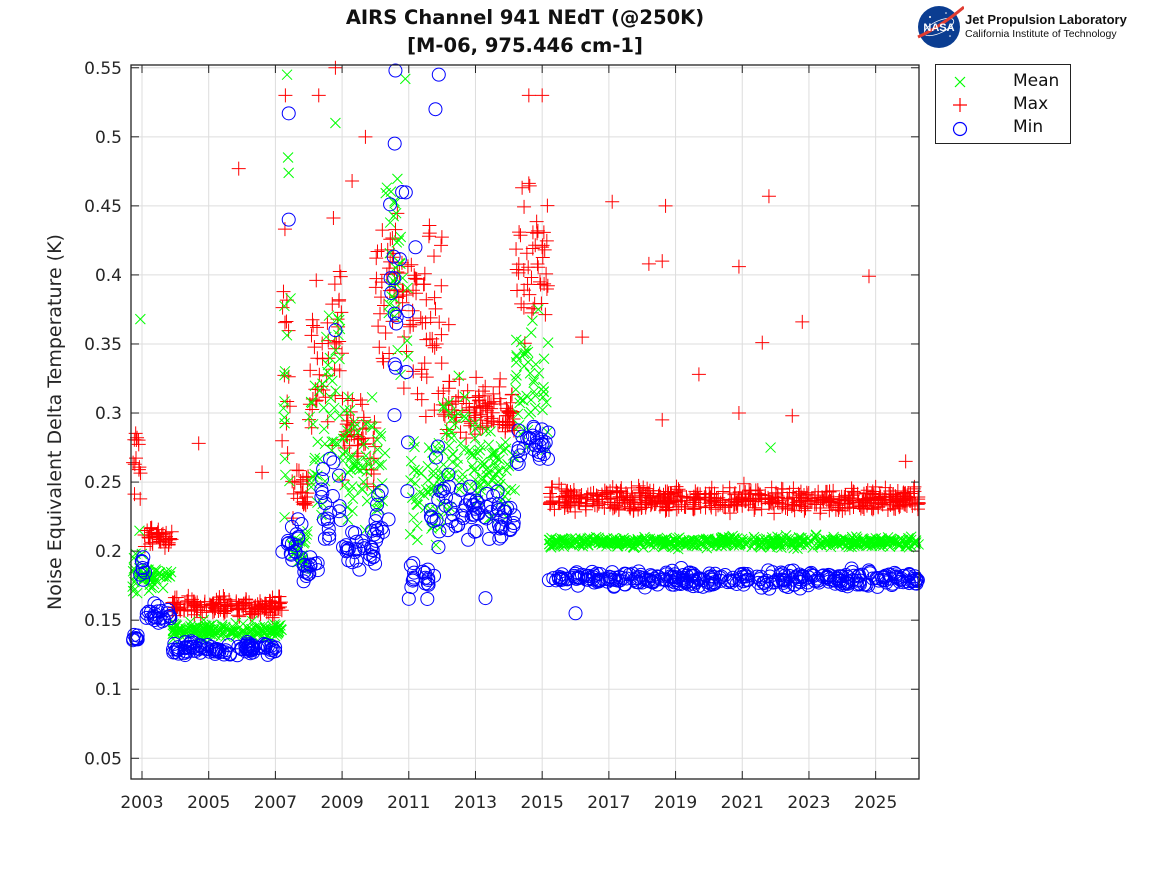 Image resolution: width=1167 pixels, height=875 pixels. I want to click on circle-marker-icon, so click(960, 129).